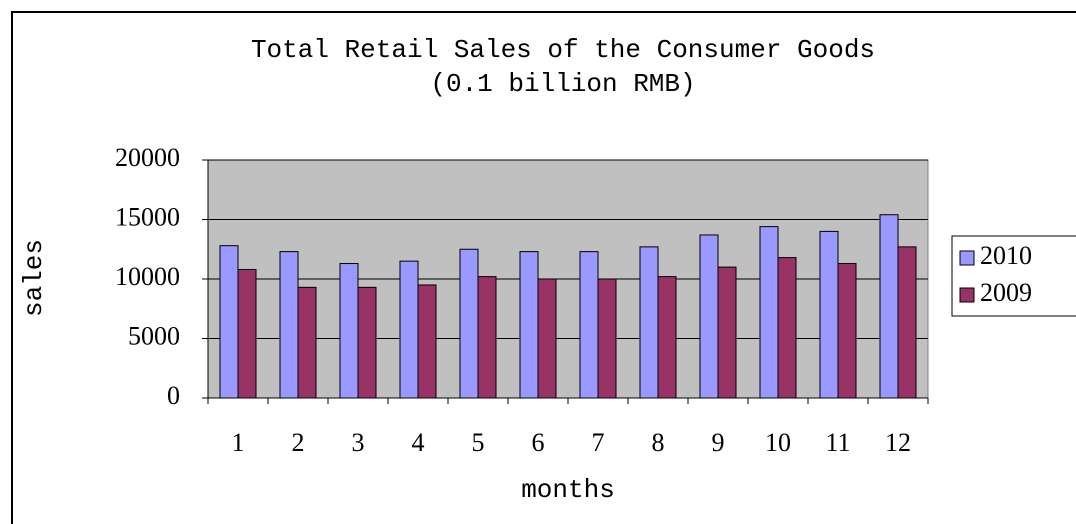 Image resolution: width=1076 pixels, height=524 pixels. Describe the element at coordinates (154, 335) in the screenshot. I see `y-tick-label: 5000` at that location.